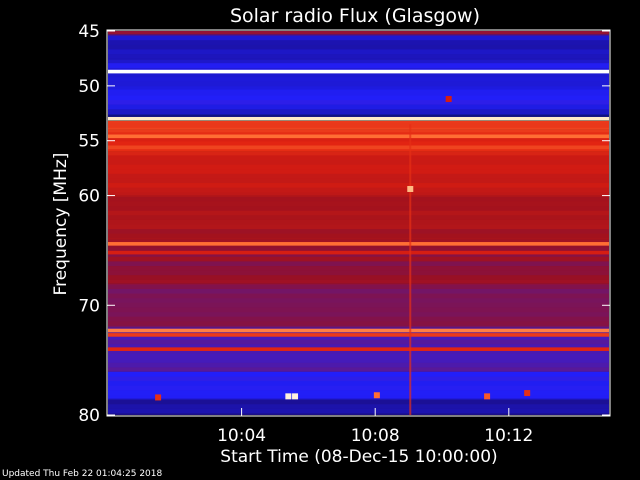 The width and height of the screenshot is (640, 480). I want to click on x-tick-label: 10:08, so click(375, 436).